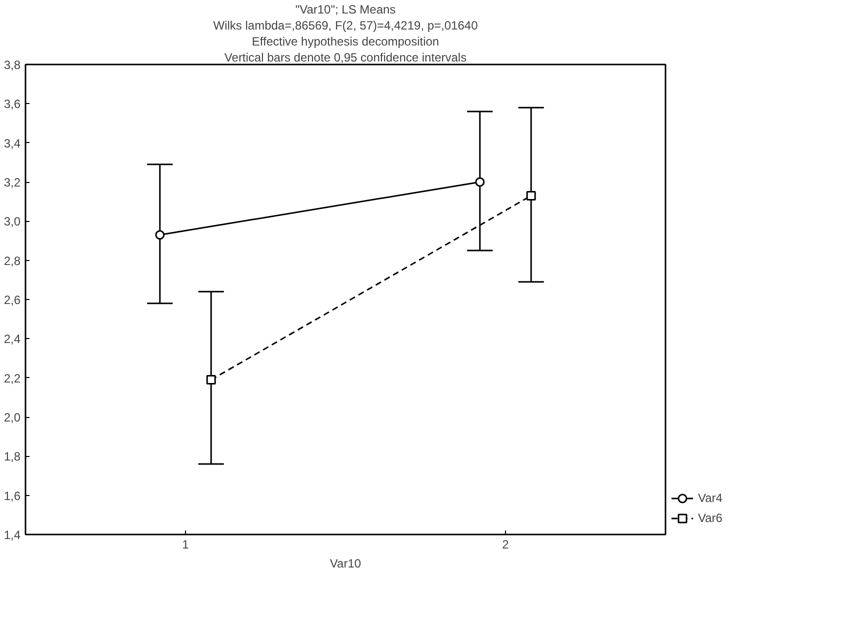  What do you see at coordinates (345, 9) in the screenshot?
I see `chart-title: "Var10"; LS Means` at bounding box center [345, 9].